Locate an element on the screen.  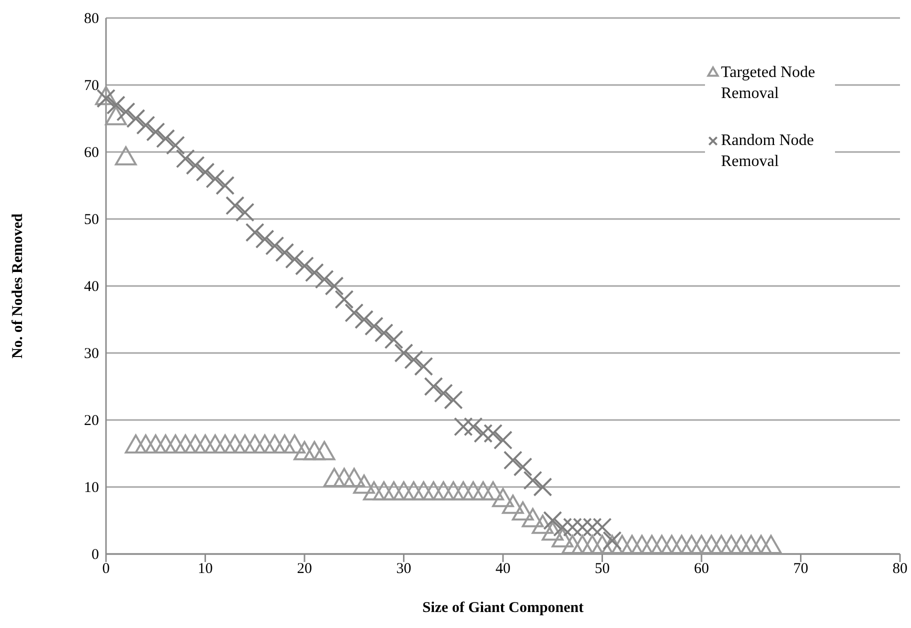
y-tick-label: 10 is located at coordinates (91, 488).